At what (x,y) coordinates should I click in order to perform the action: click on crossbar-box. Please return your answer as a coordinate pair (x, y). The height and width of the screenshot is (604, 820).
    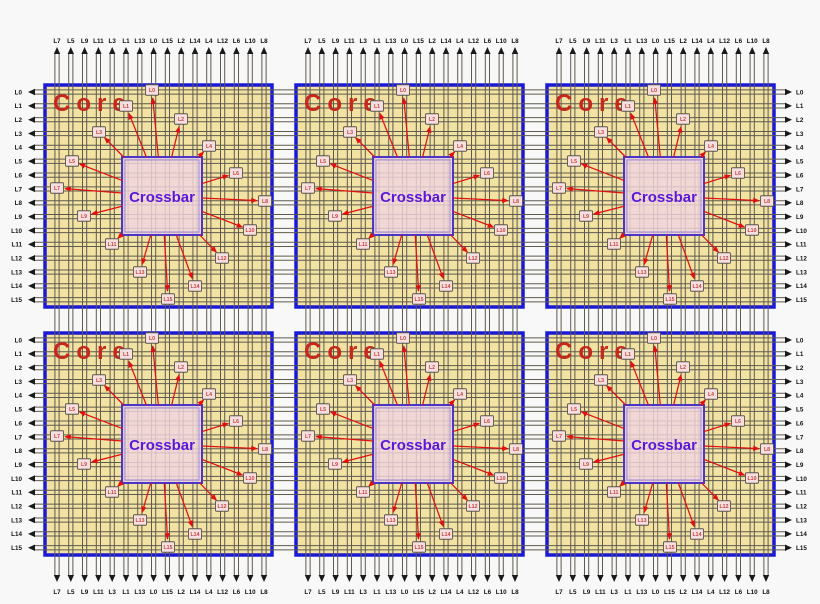
    Looking at the image, I should click on (664, 196).